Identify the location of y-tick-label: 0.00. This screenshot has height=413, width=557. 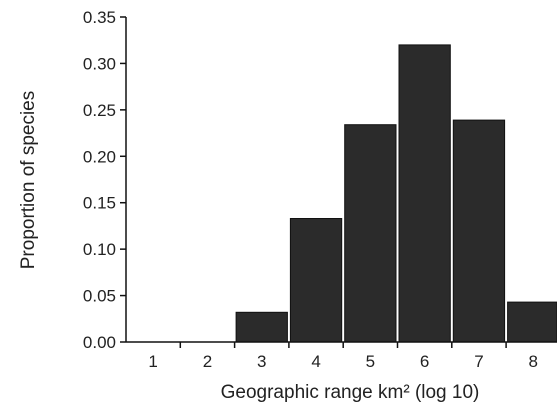
(99, 342).